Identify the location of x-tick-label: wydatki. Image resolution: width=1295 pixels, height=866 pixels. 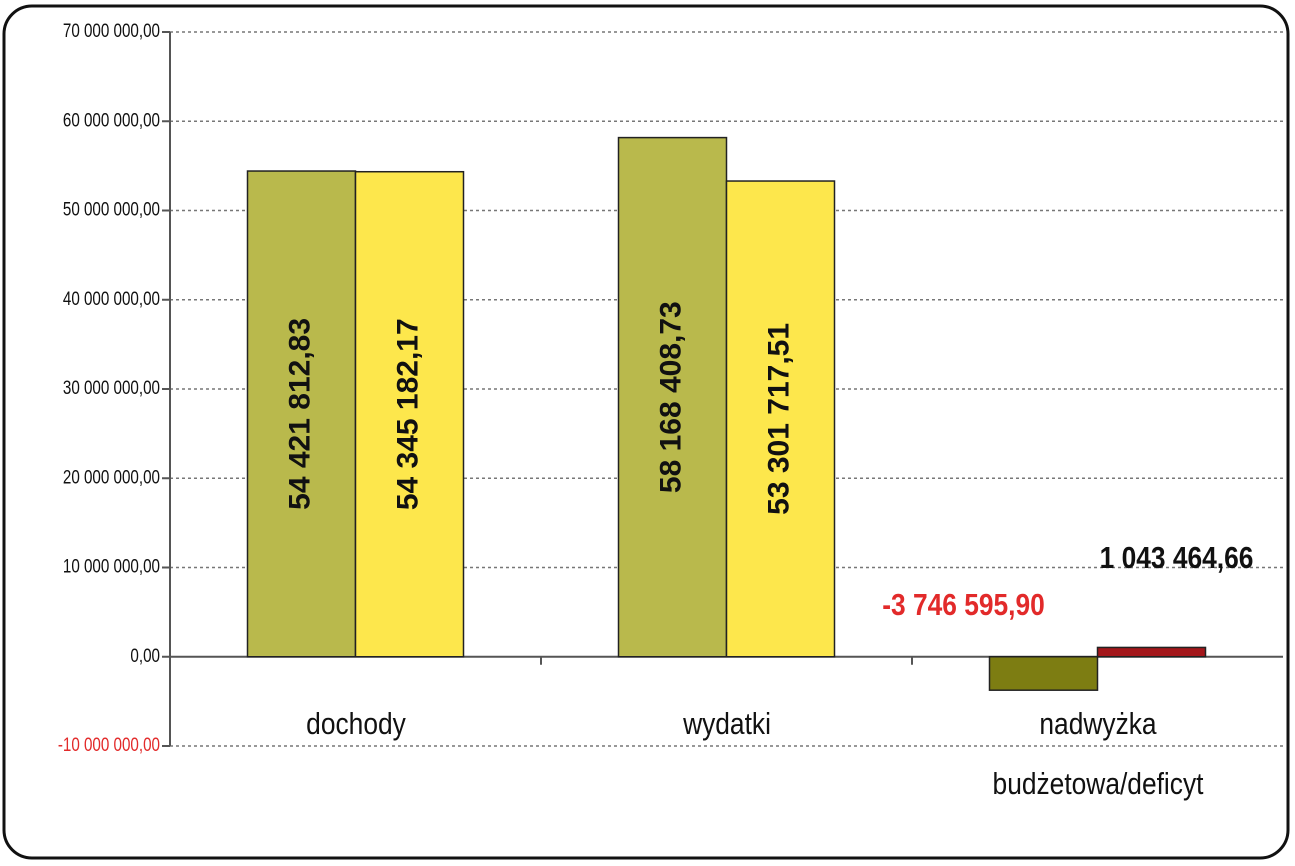
(726, 723).